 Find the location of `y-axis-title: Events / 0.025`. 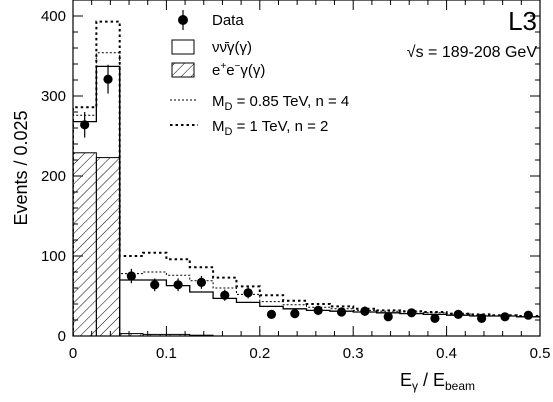

y-axis-title: Events / 0.025 is located at coordinates (21, 167).